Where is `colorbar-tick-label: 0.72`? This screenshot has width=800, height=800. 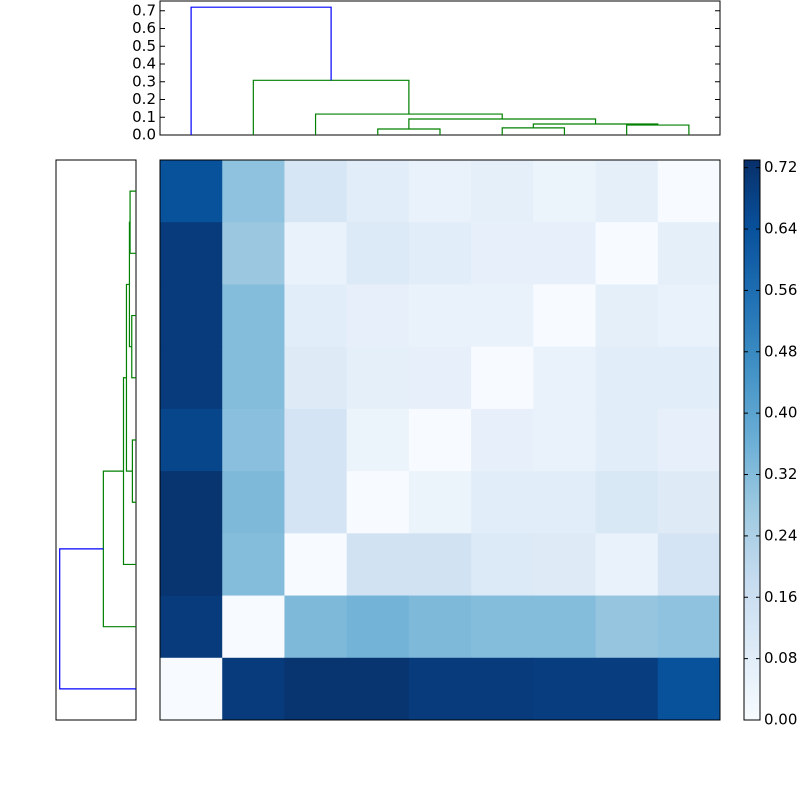
colorbar-tick-label: 0.72 is located at coordinates (780, 167).